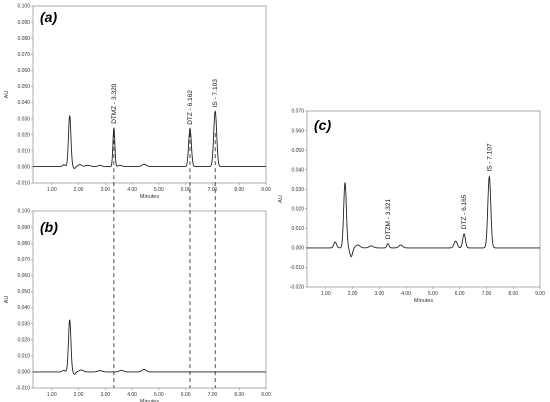 The width and height of the screenshot is (550, 402). Describe the element at coordinates (190, 107) in the screenshot. I see `peak-label: DTZ - 6.162` at that location.